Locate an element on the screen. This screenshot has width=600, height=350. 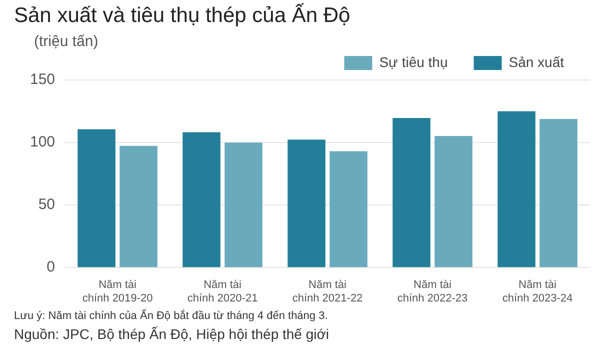
x-tick-label: Năm tài chính 2022-23 is located at coordinates (432, 291).